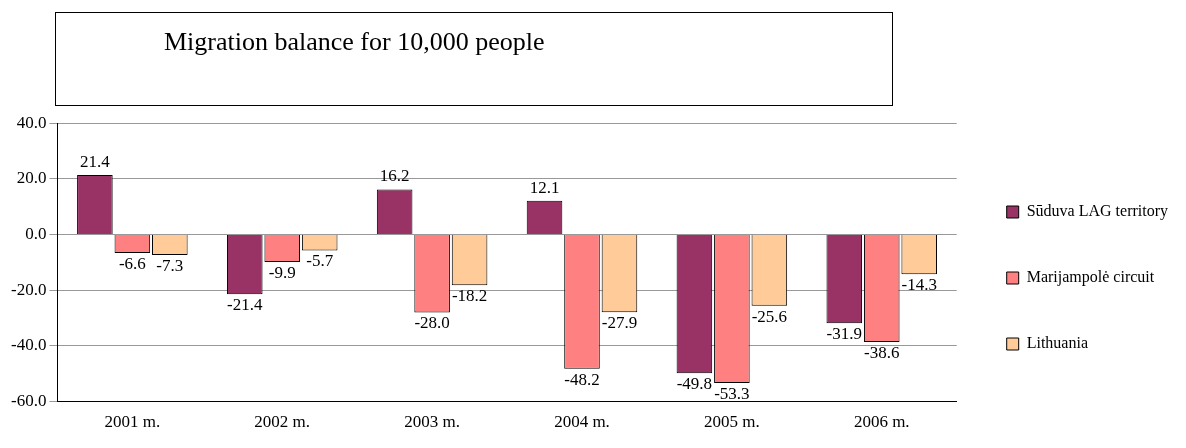  I want to click on data-label: -28.0, so click(432, 323).